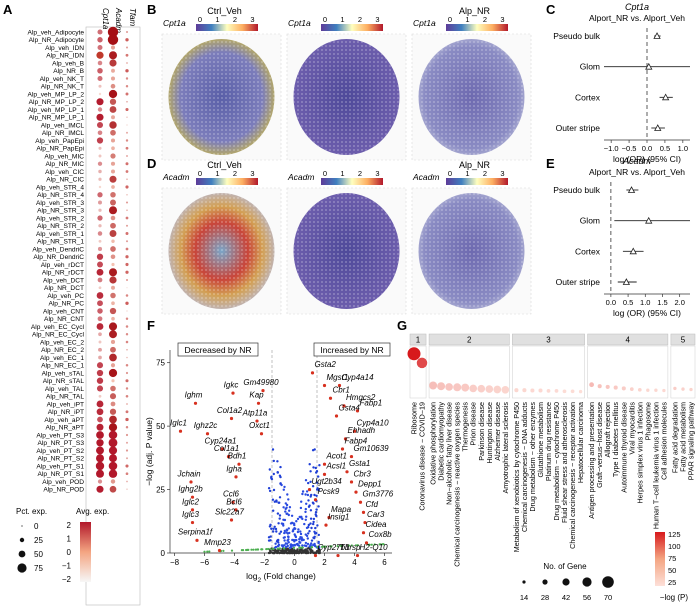 This screenshot has height=607, width=699. What do you see at coordinates (160, 490) in the screenshot?
I see `volcano-y-tick-label: 25` at bounding box center [160, 490].